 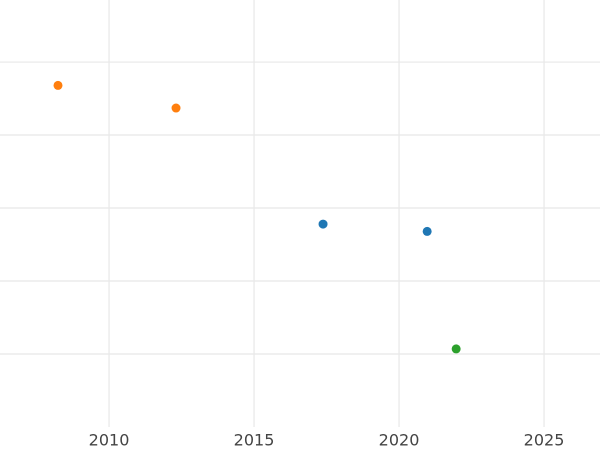 I want to click on x-tick-label: 2020, so click(x=399, y=440).